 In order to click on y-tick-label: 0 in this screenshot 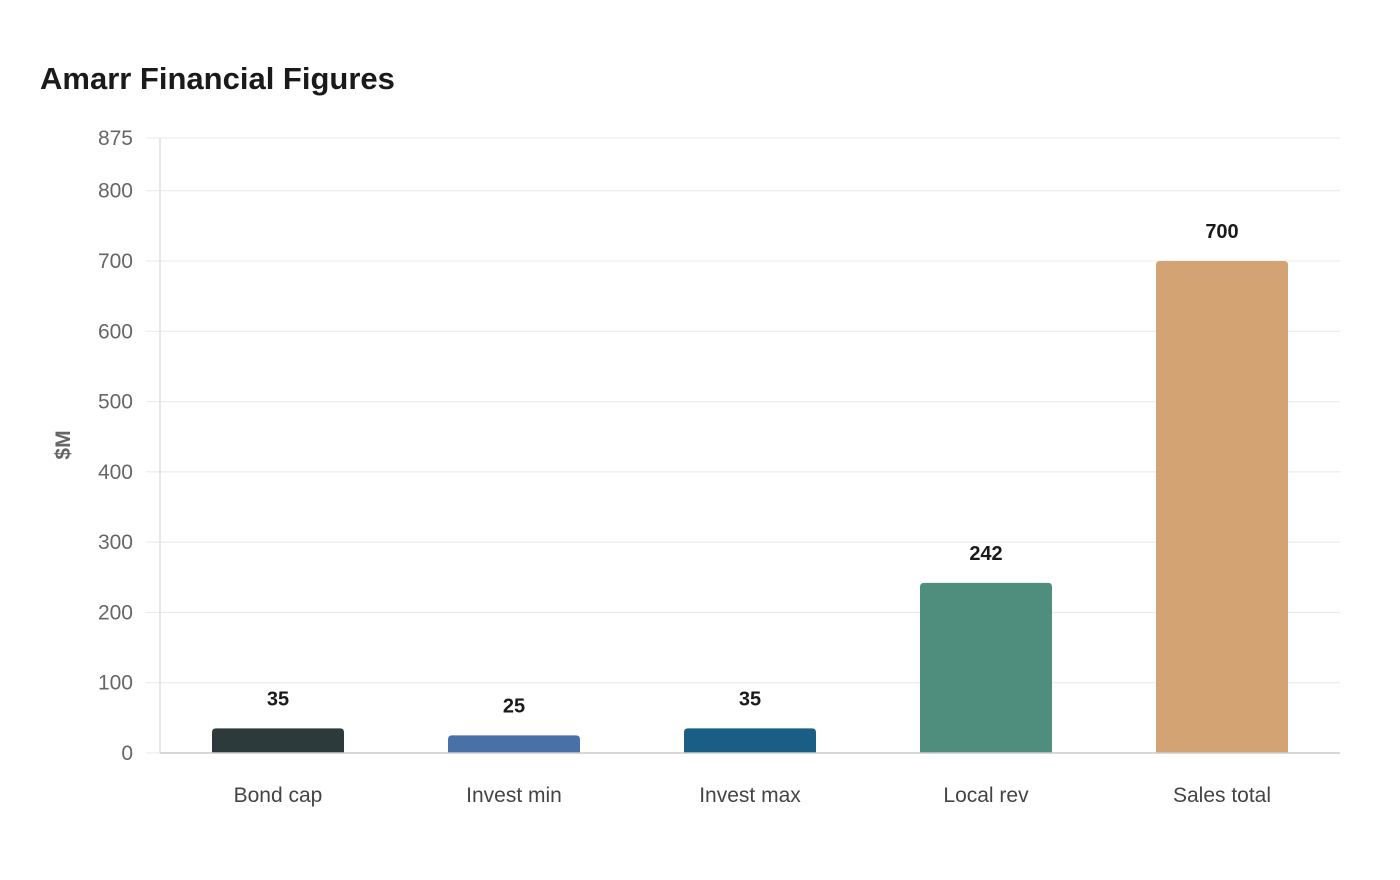, I will do `click(127, 753)`.